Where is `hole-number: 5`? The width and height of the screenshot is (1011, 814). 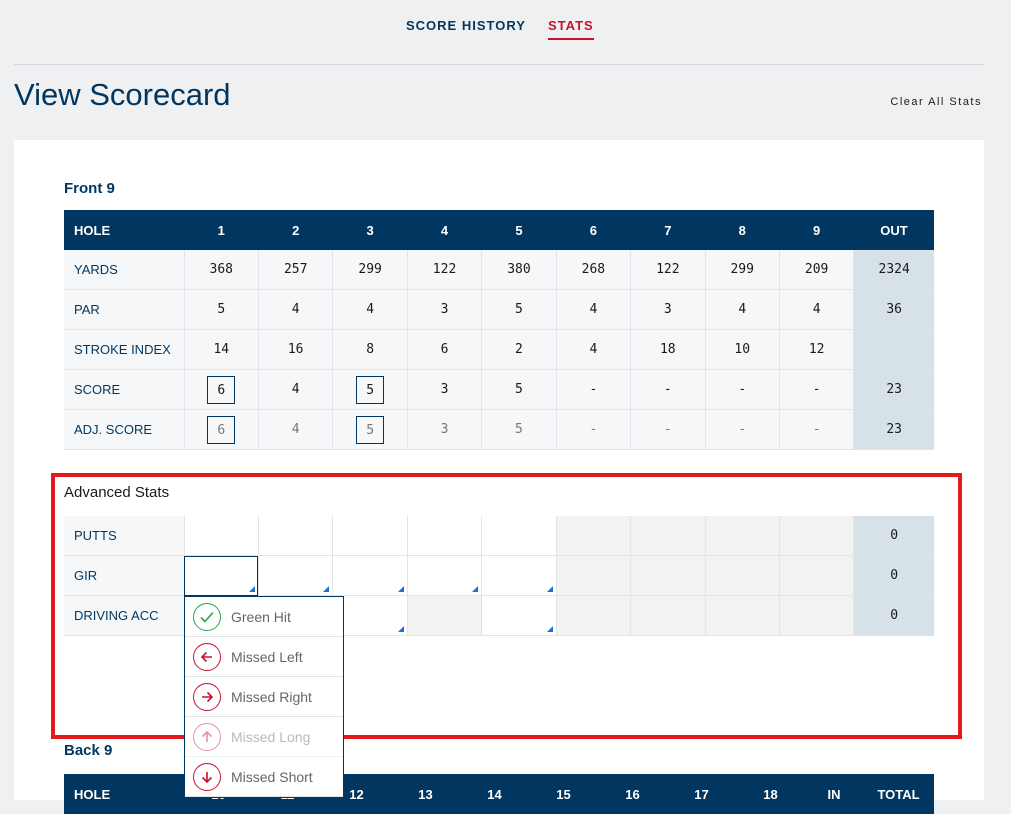
hole-number: 5 is located at coordinates (519, 230).